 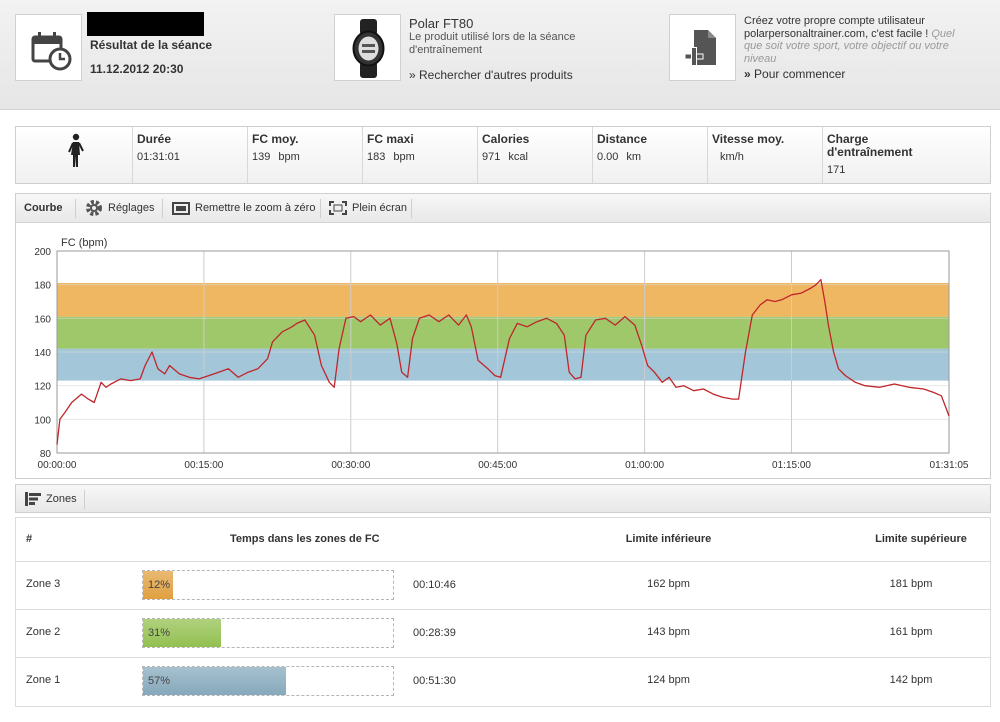 I want to click on zone-name: Zone 1, so click(x=43, y=680).